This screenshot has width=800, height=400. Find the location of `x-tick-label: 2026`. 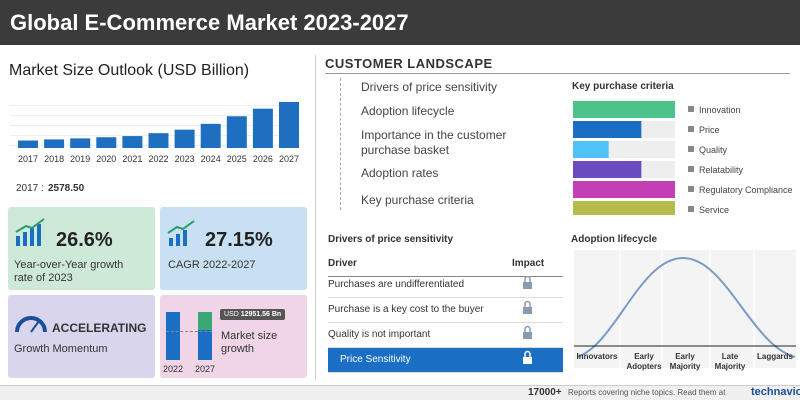

x-tick-label: 2026 is located at coordinates (263, 159).